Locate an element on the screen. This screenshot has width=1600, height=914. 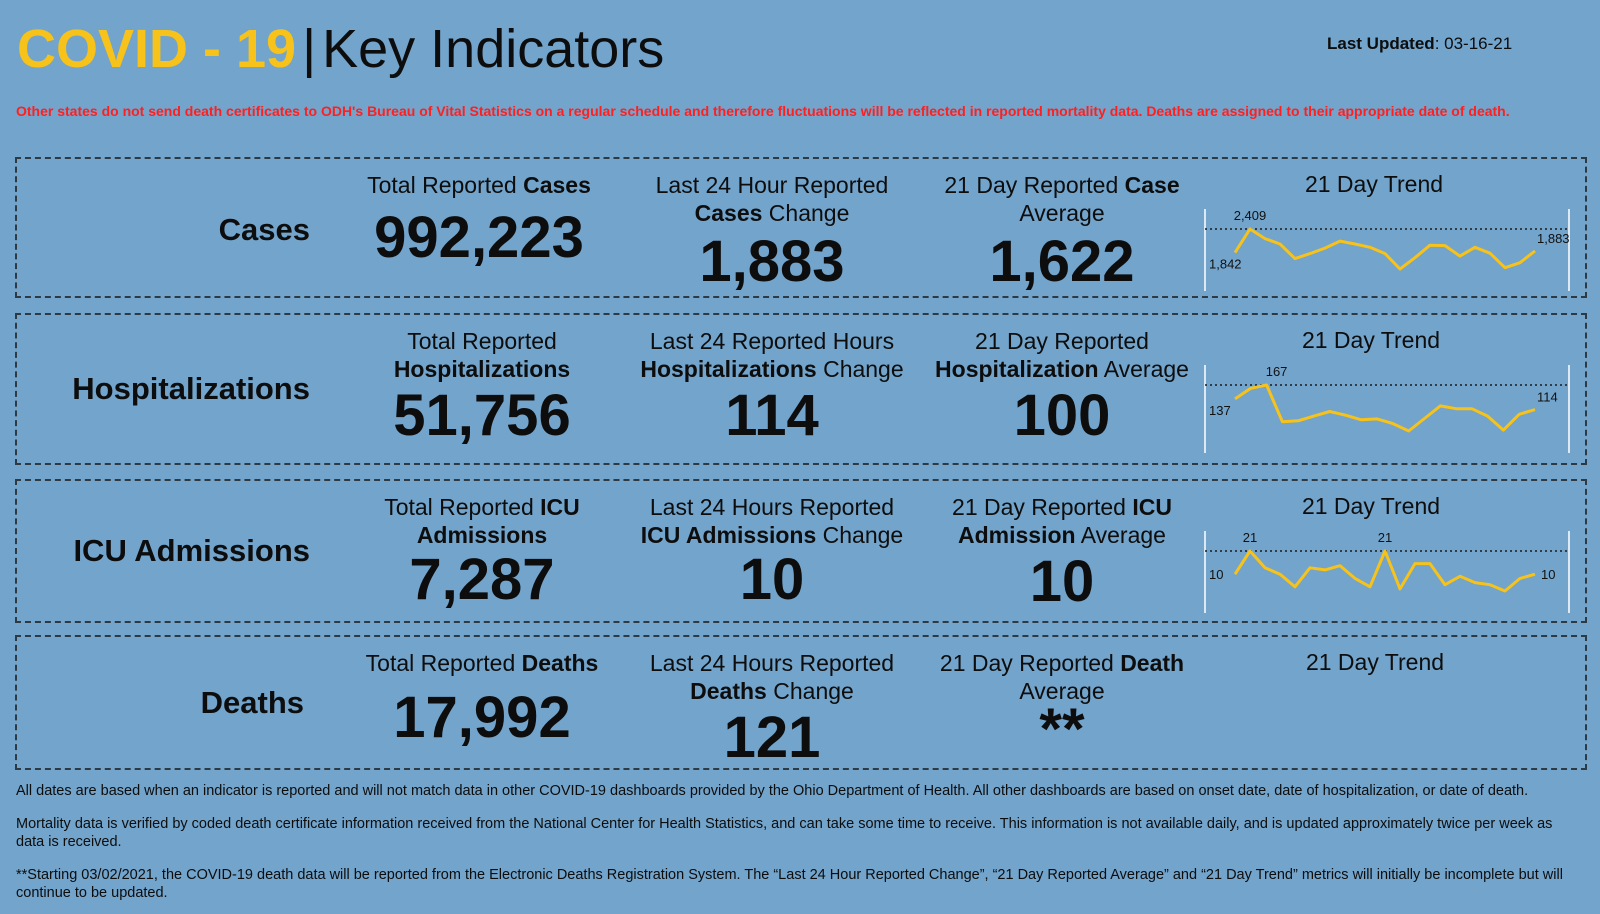
deaths-change-label: Last 24 Hours Reported Deaths Change is located at coordinates (772, 677).